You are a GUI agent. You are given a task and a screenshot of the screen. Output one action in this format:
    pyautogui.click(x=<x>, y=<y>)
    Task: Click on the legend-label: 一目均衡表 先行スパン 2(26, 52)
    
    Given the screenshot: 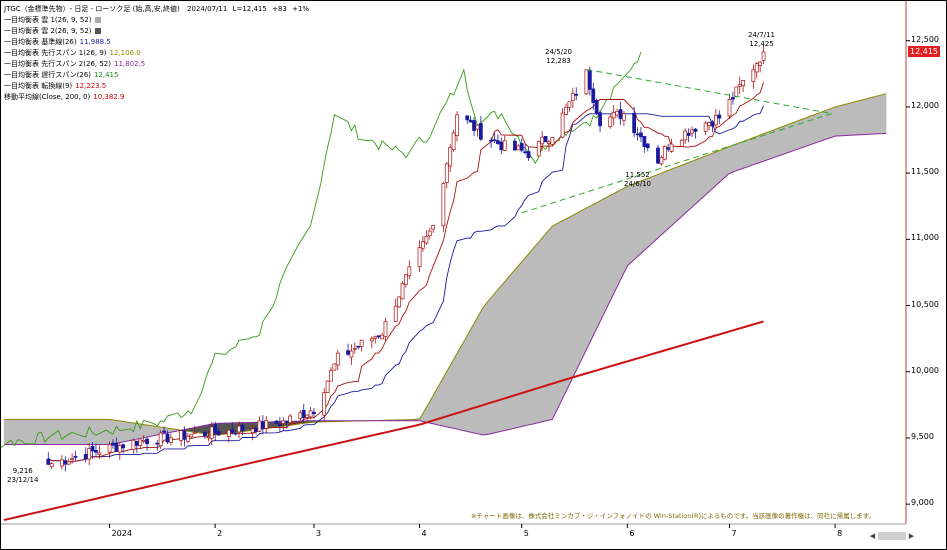 What is the action you would take?
    pyautogui.click(x=57, y=64)
    